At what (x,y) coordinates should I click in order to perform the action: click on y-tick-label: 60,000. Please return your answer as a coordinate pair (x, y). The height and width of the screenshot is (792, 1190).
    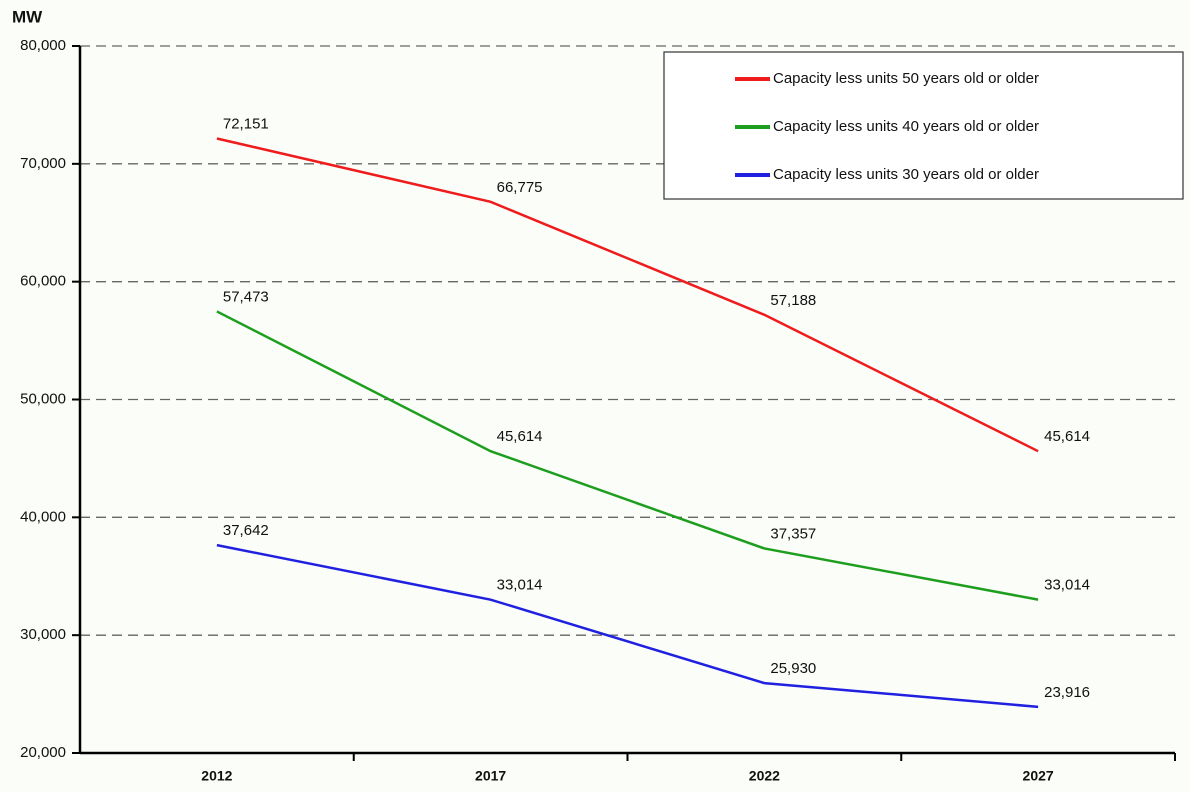
    Looking at the image, I should click on (43, 281).